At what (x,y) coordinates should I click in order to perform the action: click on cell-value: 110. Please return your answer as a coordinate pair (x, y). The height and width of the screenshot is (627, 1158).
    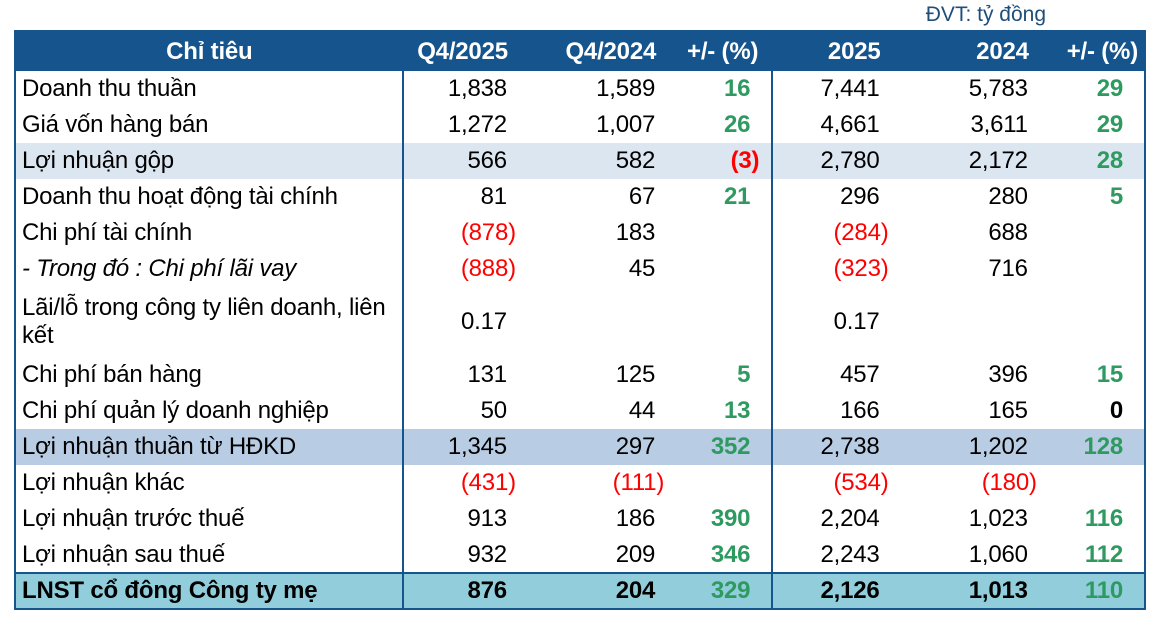
    Looking at the image, I should click on (1096, 590).